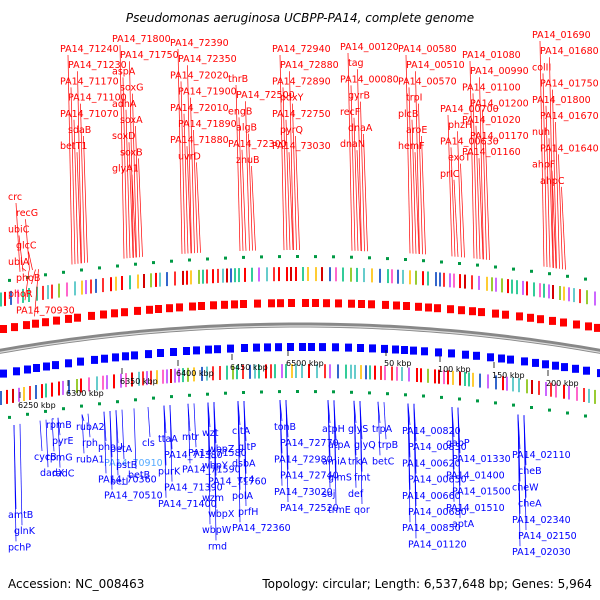 The image size is (600, 600). I want to click on bottom-gene-label: def, so click(356, 494).